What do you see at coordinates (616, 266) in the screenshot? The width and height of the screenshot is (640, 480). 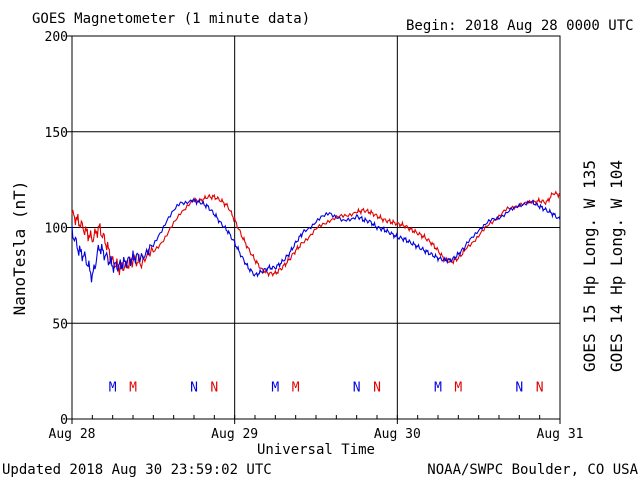 I see `legend-goes14: GOES 14 Hp Long. W 104` at bounding box center [616, 266].